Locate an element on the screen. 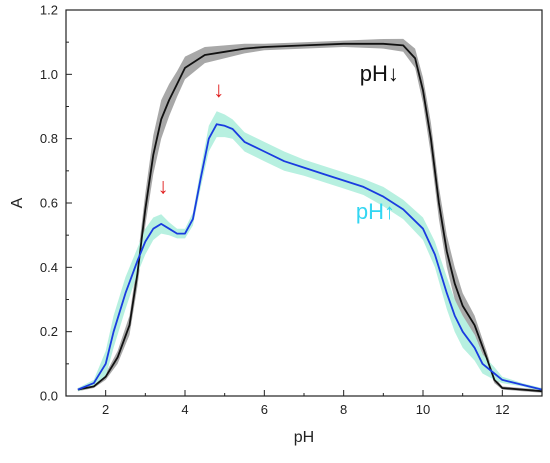 Image resolution: width=550 pixels, height=463 pixels. y-axis-ticks: 0.0 0.2 0.4 0.6 0.8 1.0 1.2 is located at coordinates (56, 203).